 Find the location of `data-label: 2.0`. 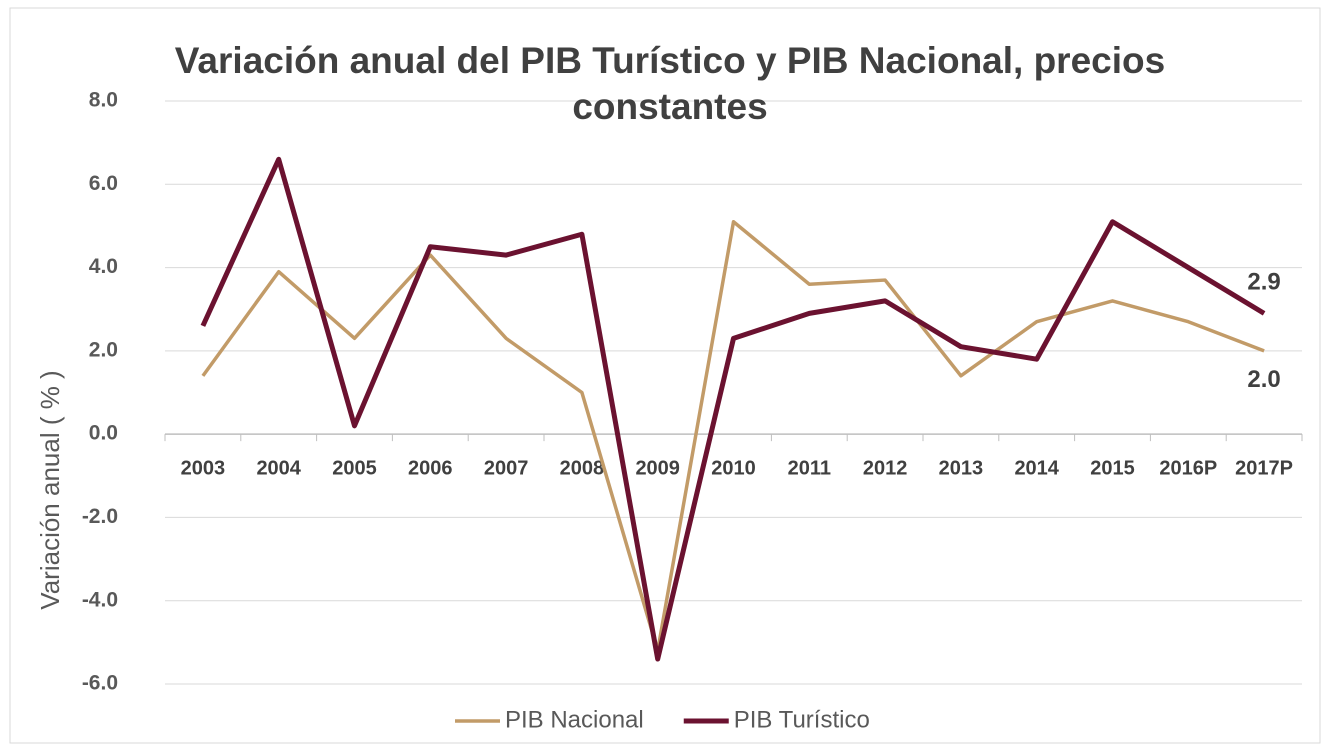

data-label: 2.0 is located at coordinates (1263, 379).